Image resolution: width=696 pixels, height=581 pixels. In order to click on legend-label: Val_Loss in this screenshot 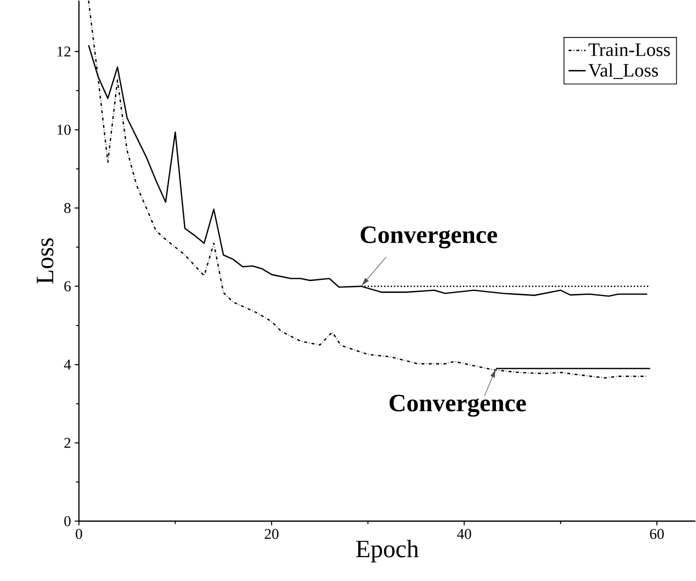, I will do `click(623, 71)`.